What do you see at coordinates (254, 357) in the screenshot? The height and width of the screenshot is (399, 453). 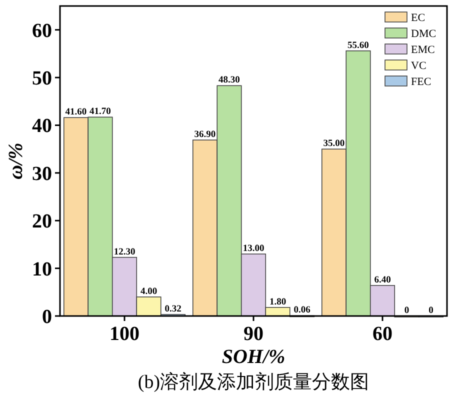 I see `x-axis-title: SOH/%` at bounding box center [254, 357].